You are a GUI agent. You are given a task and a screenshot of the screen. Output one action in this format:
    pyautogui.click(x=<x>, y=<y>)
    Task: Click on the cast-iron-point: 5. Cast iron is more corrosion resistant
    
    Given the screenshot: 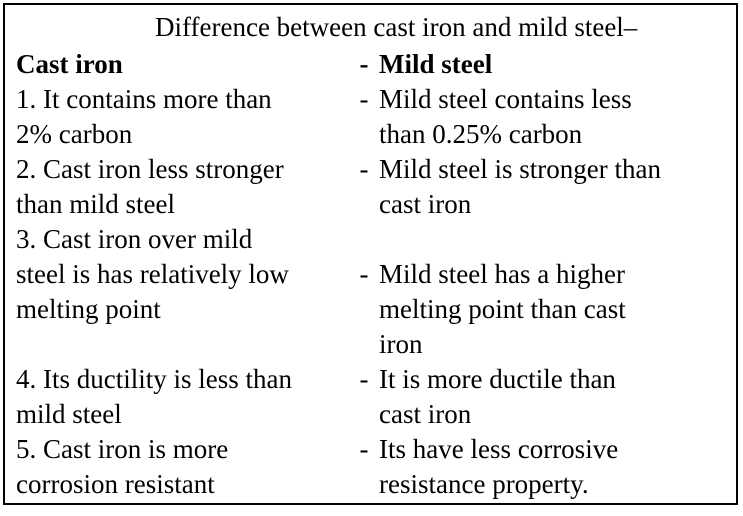 What is the action you would take?
    pyautogui.click(x=122, y=466)
    